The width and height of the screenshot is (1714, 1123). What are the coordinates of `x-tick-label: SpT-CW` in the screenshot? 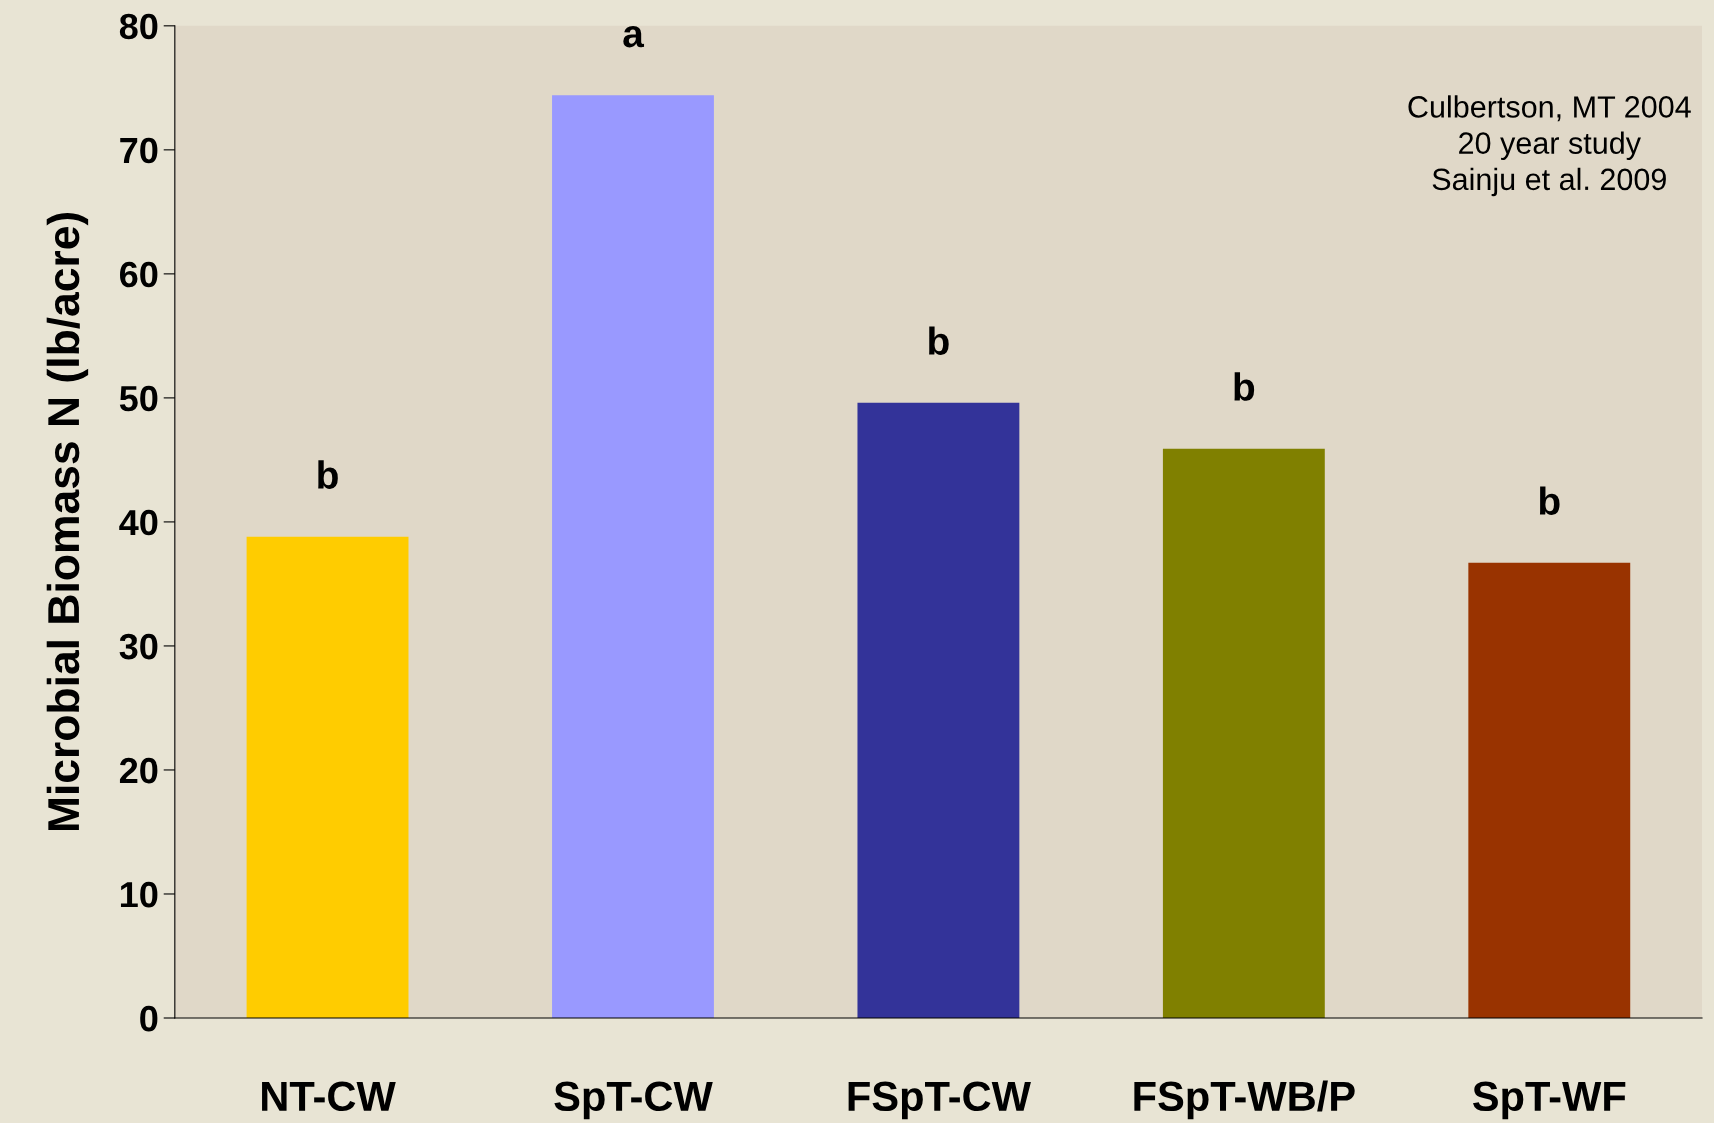 It's located at (633, 1100).